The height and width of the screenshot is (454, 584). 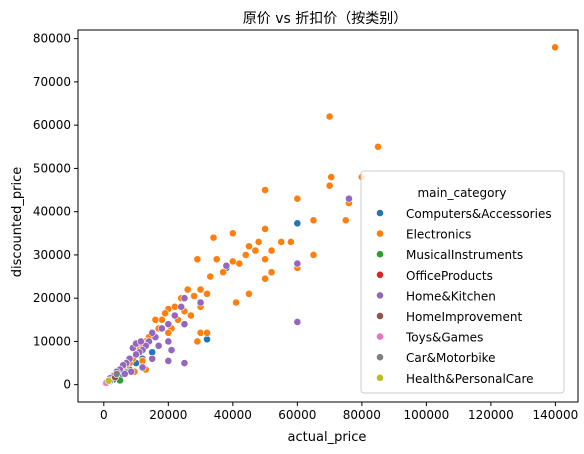 What do you see at coordinates (52, 82) in the screenshot?
I see `y-tick-label: 70000` at bounding box center [52, 82].